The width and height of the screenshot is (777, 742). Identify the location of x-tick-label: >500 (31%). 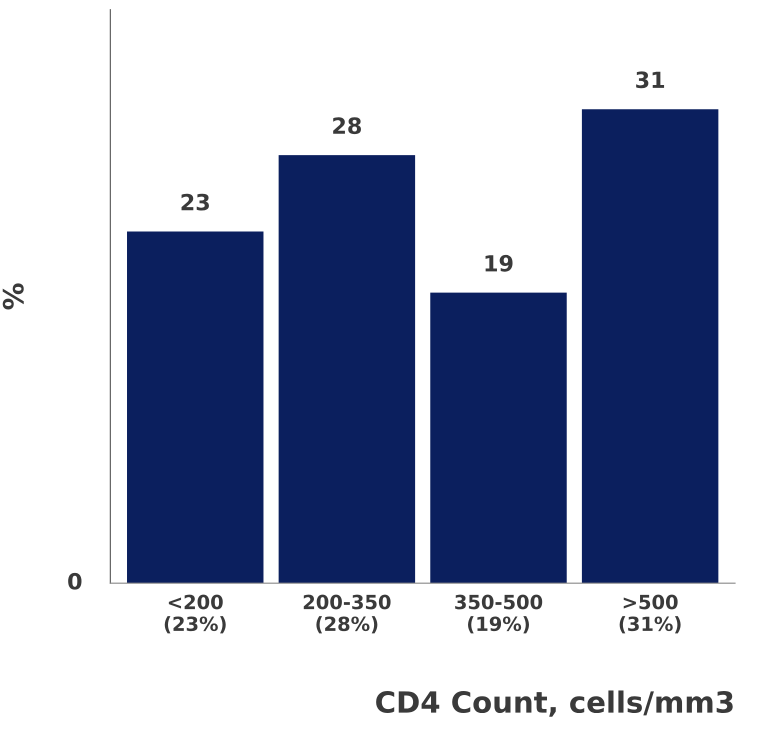
(650, 614).